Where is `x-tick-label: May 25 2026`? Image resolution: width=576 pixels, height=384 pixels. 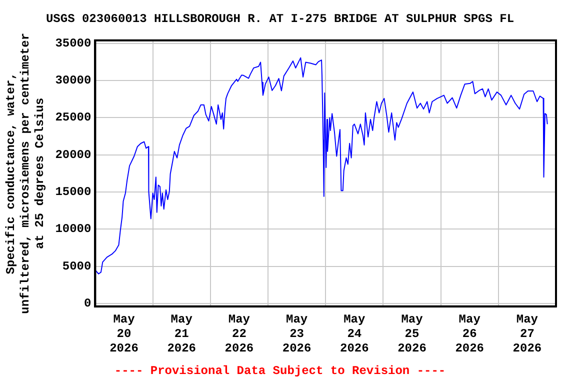 x-tick-label: May 25 2026 is located at coordinates (412, 334).